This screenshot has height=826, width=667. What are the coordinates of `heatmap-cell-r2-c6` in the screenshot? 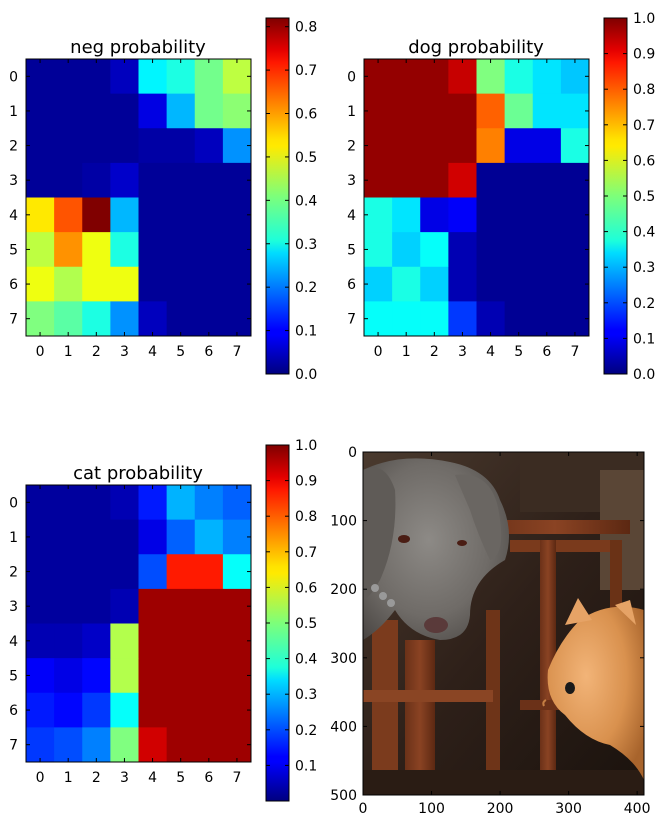 It's located at (209, 572).